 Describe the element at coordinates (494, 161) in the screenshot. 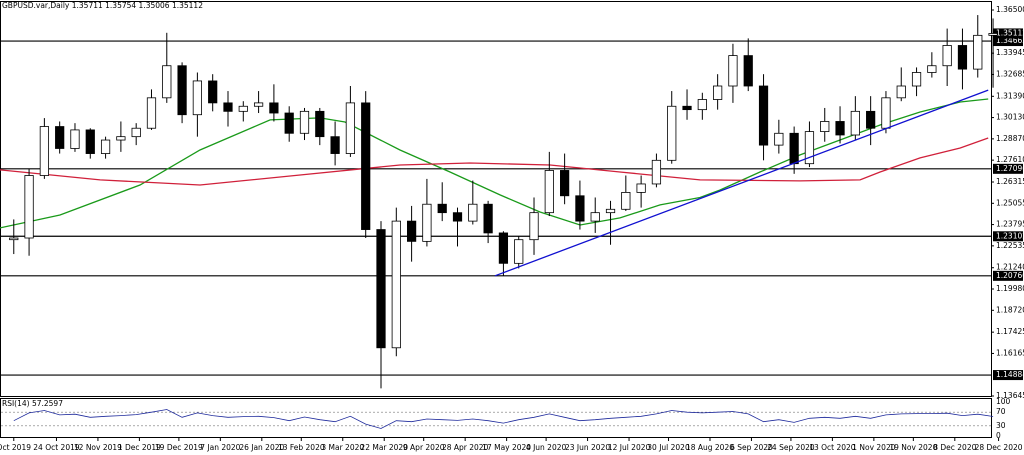

I see `moving-average` at that location.